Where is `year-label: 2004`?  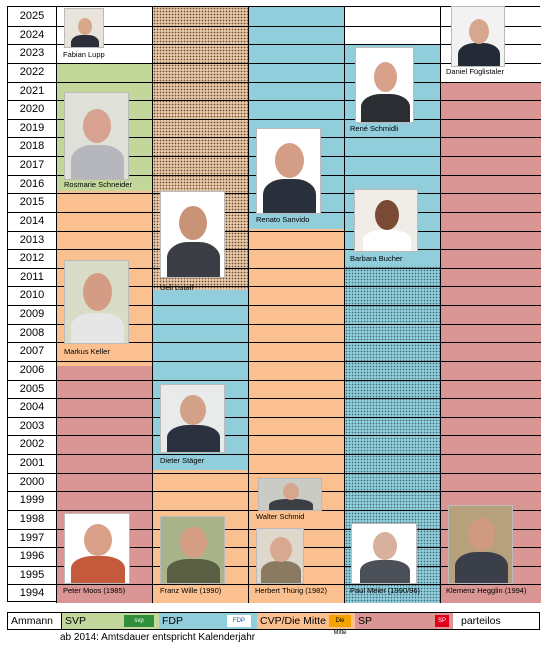 year-label: 2004 is located at coordinates (32, 407).